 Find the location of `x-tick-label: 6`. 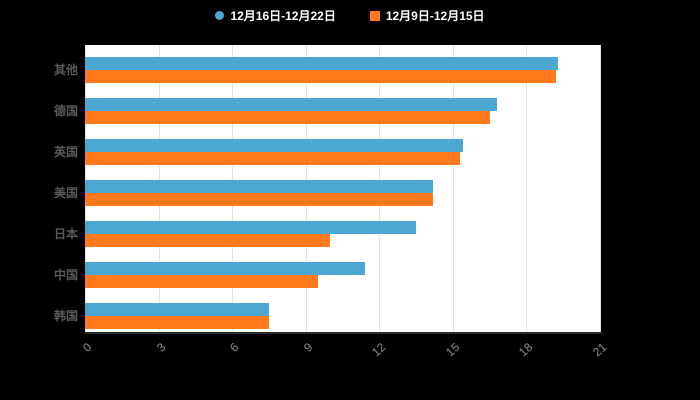

x-tick-label: 6 is located at coordinates (234, 347).